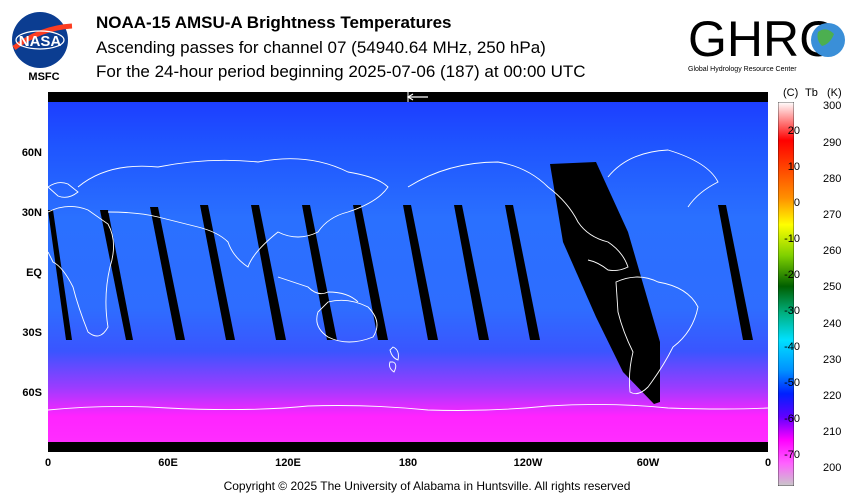  I want to click on nasa-logo-text: NASA, so click(40, 41).